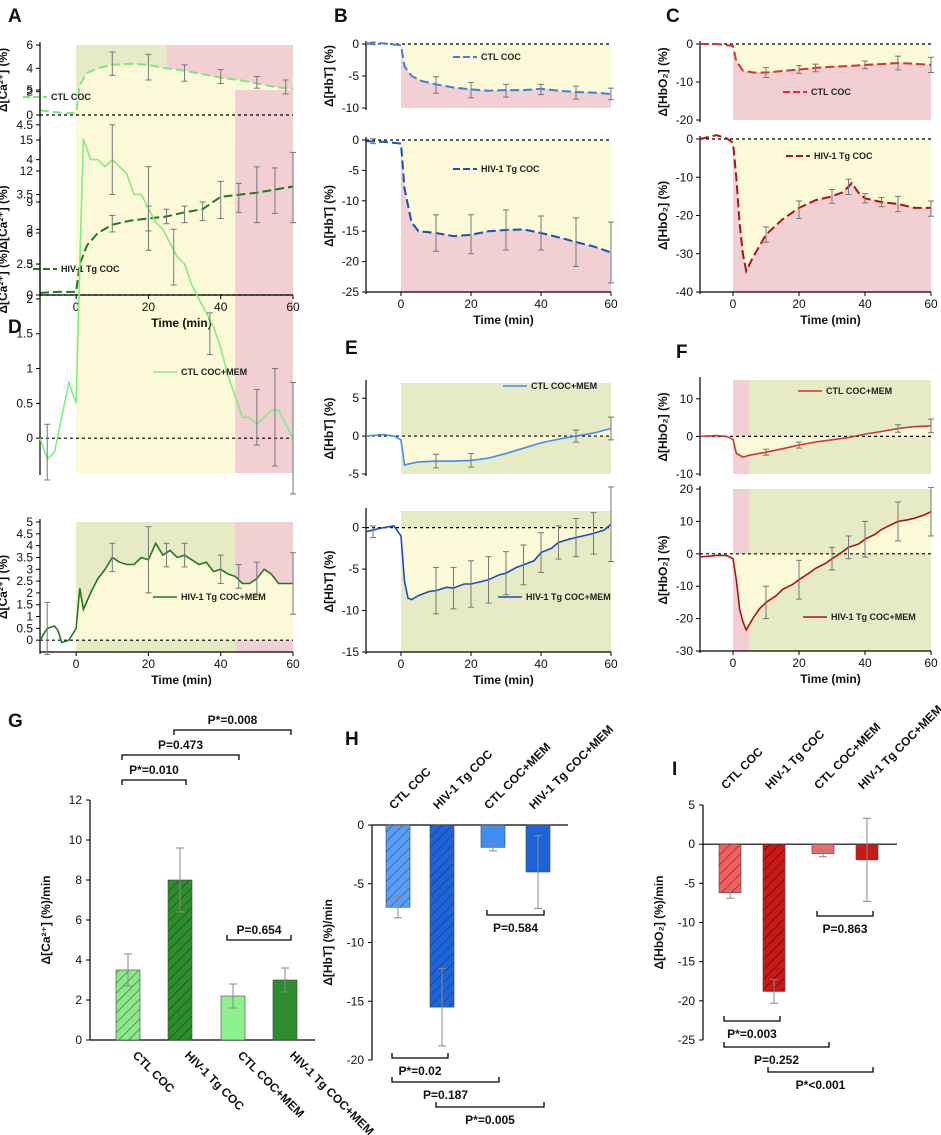  What do you see at coordinates (78, 880) in the screenshot?
I see `y-tick-label: 8` at bounding box center [78, 880].